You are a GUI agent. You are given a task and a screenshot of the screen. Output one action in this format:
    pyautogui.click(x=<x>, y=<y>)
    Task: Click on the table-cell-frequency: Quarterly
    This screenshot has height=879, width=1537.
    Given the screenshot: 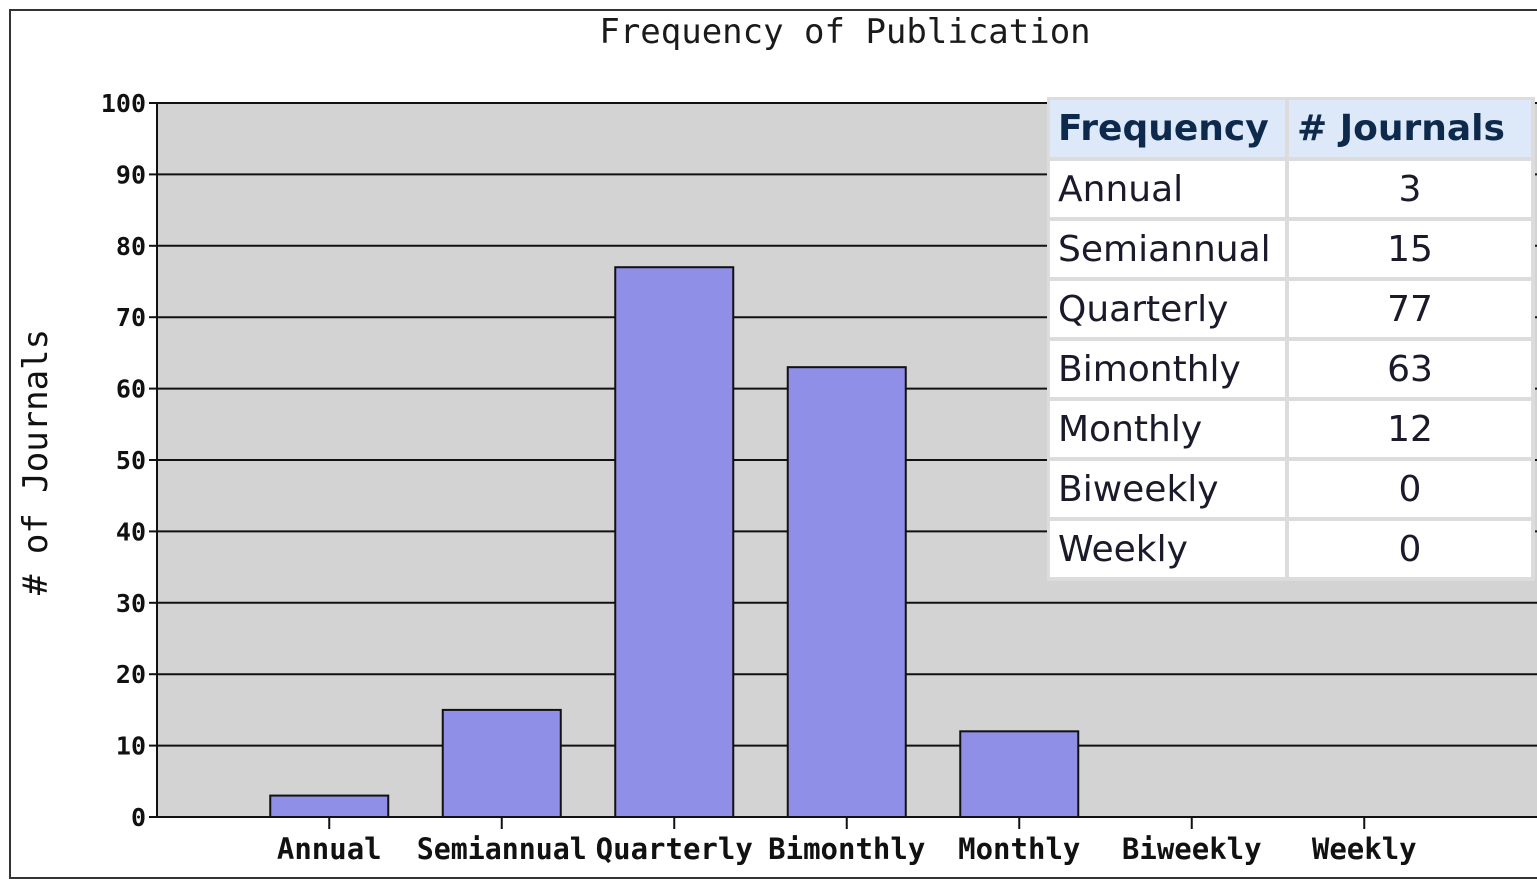 What is the action you would take?
    pyautogui.click(x=1169, y=311)
    